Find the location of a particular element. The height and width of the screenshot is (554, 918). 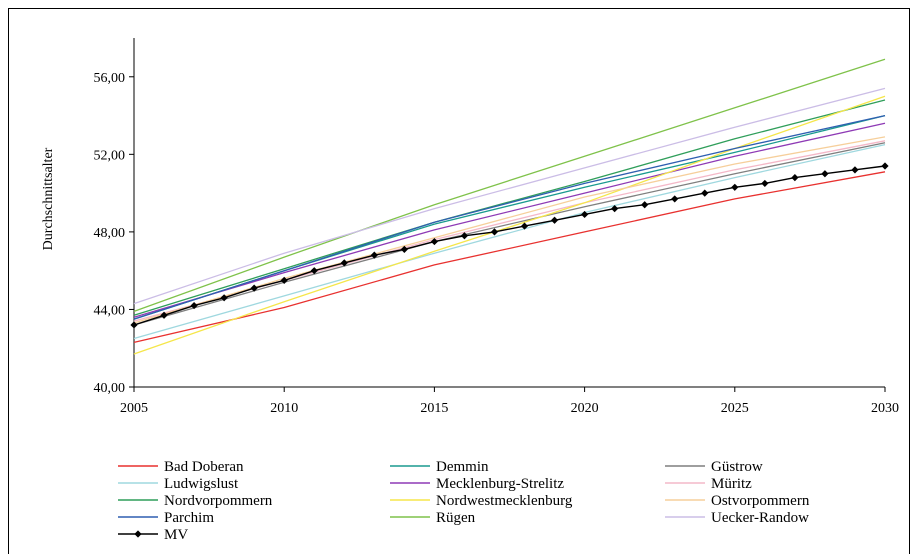

legend-item-uecker-randow: Uecker-Randow is located at coordinates (737, 518).